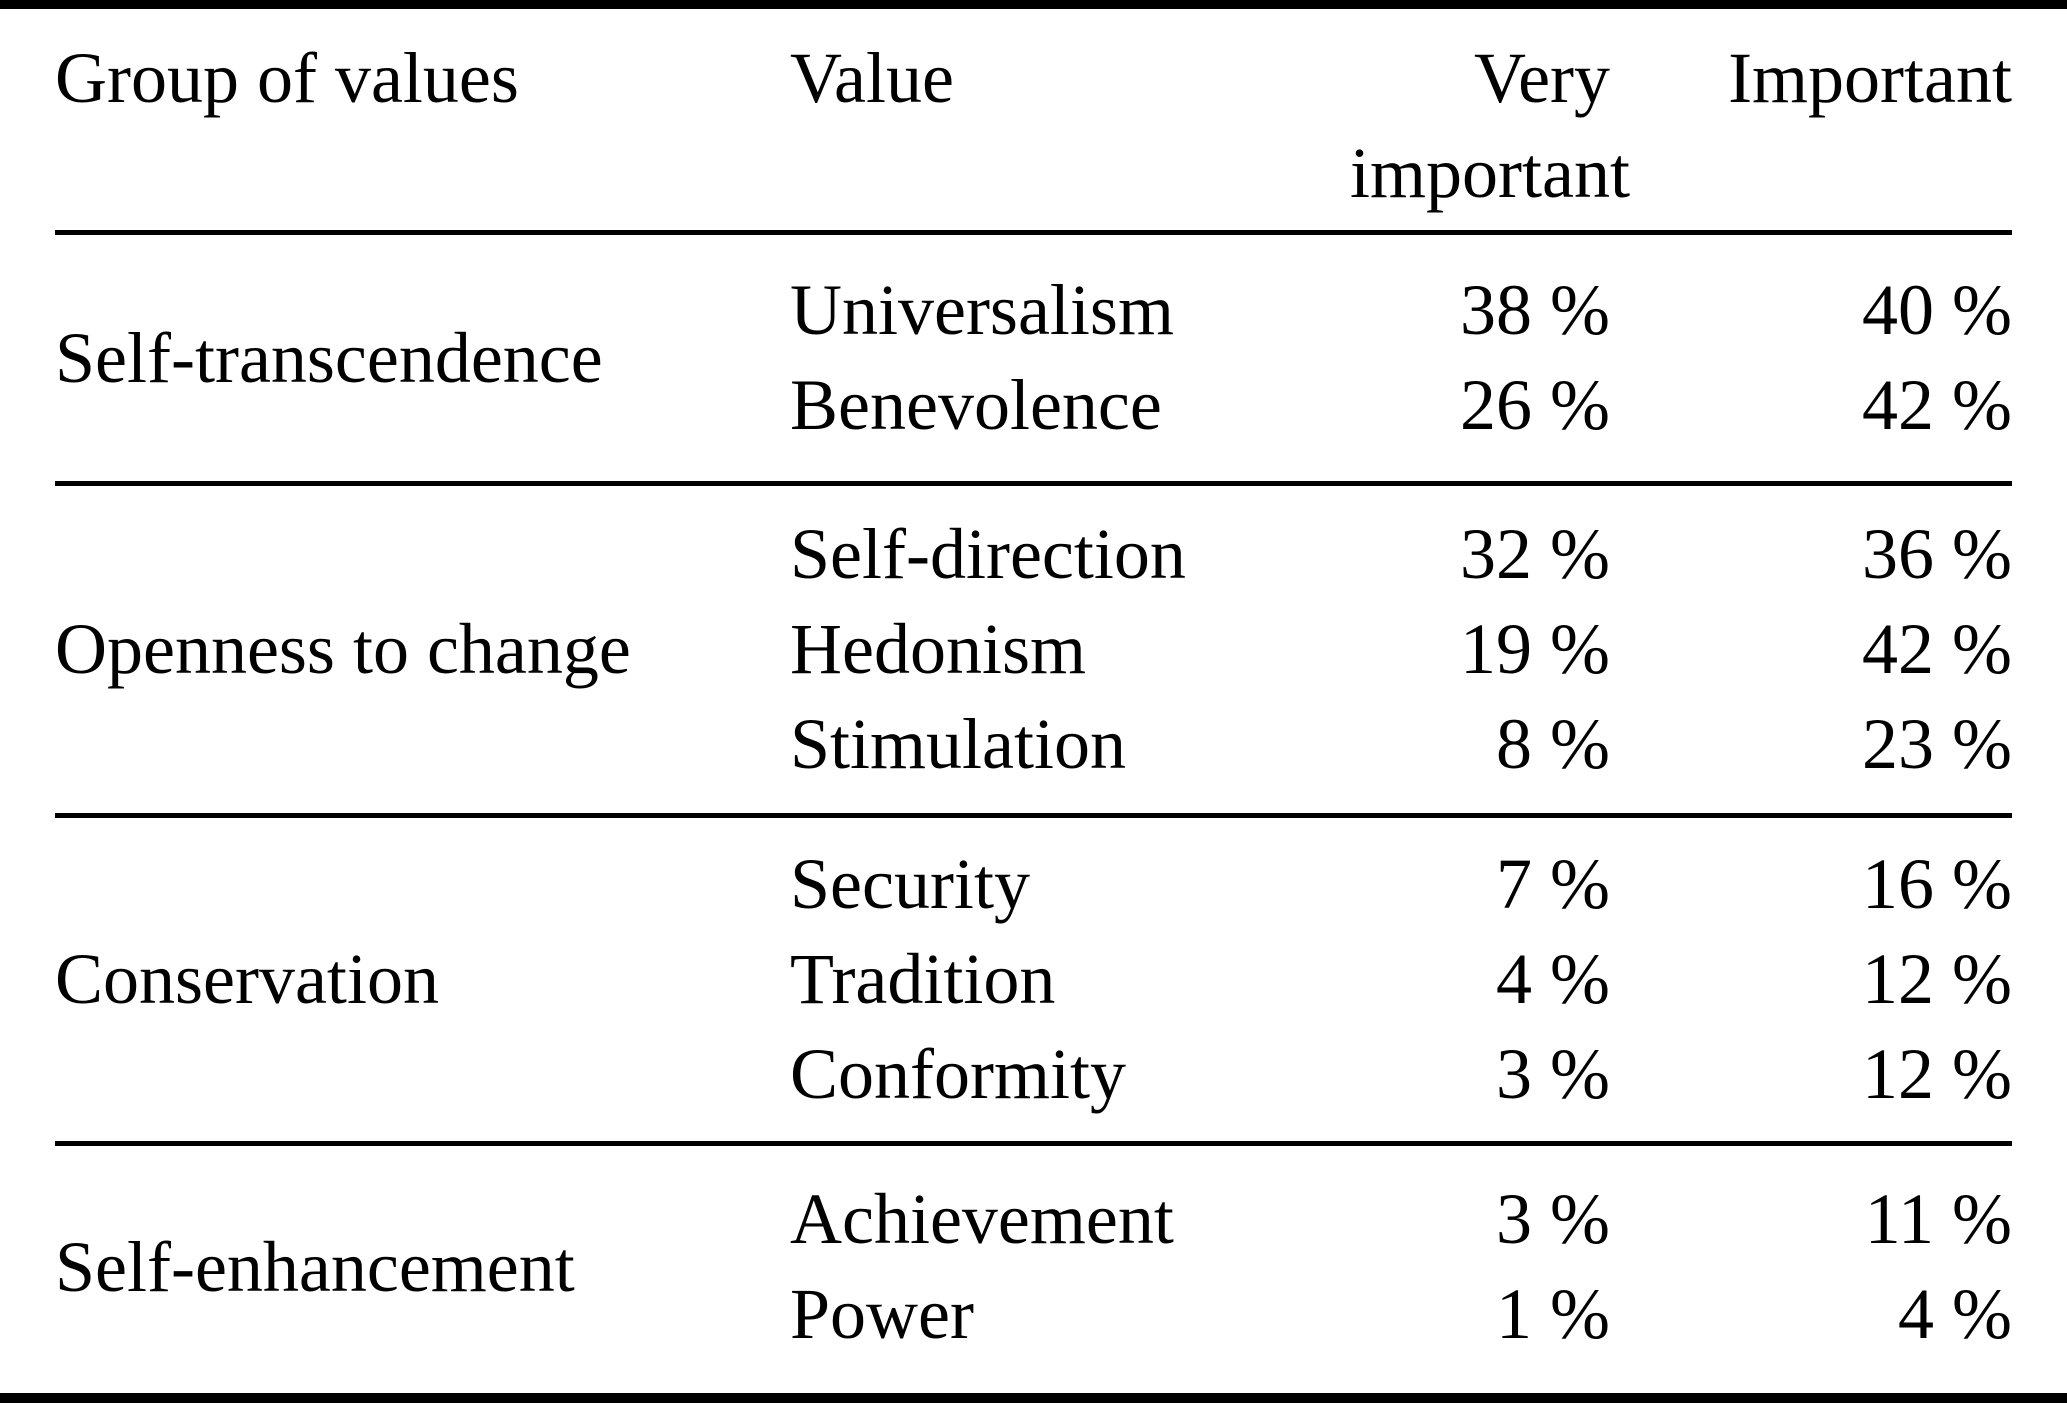 Image resolution: width=2067 pixels, height=1403 pixels. Describe the element at coordinates (1937, 310) in the screenshot. I see `important-percentage: 40 %` at that location.